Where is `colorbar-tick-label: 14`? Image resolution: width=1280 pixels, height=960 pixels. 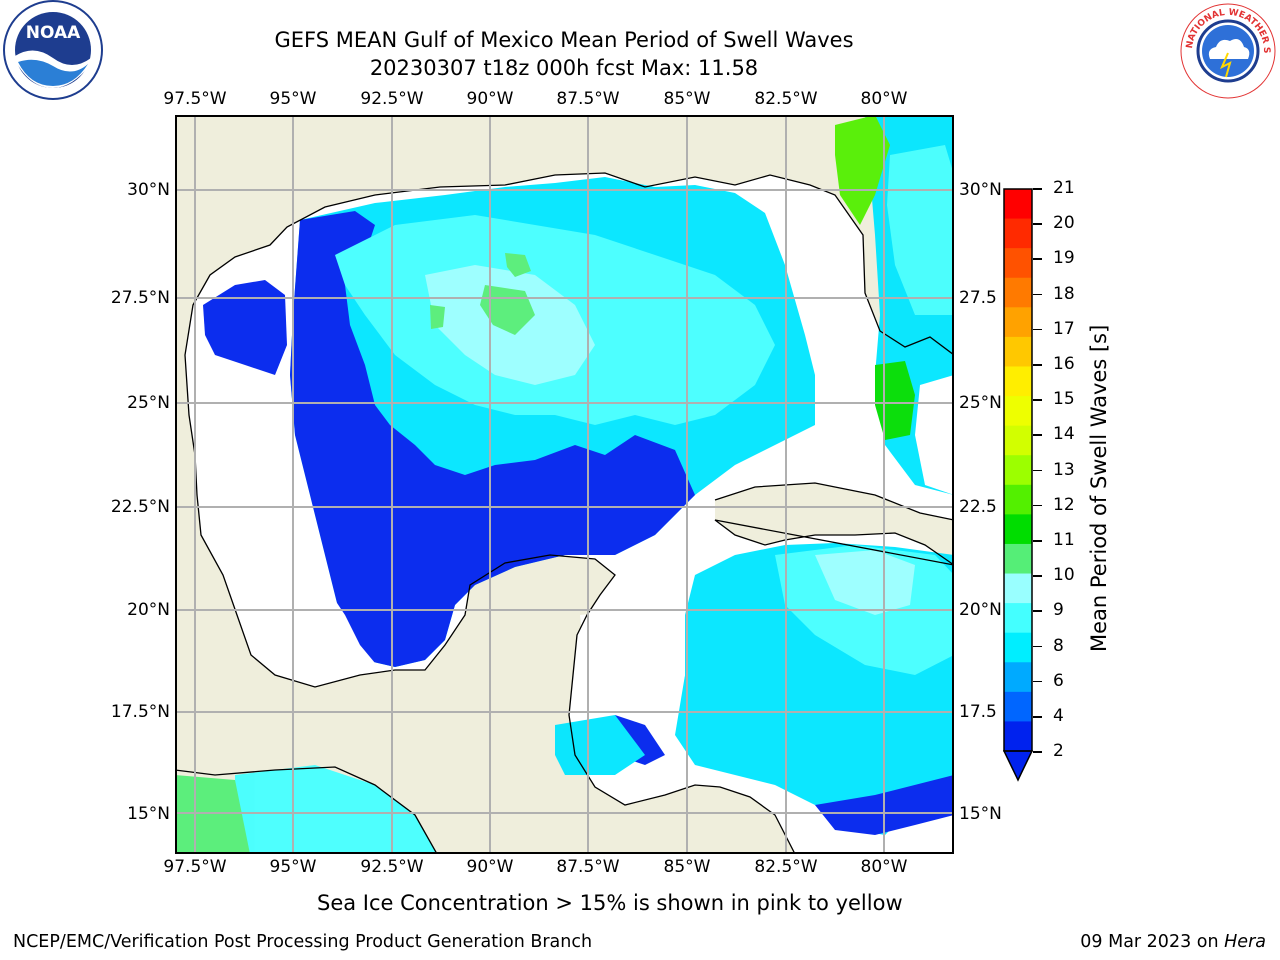 colorbar-tick-label: 14 is located at coordinates (1064, 434).